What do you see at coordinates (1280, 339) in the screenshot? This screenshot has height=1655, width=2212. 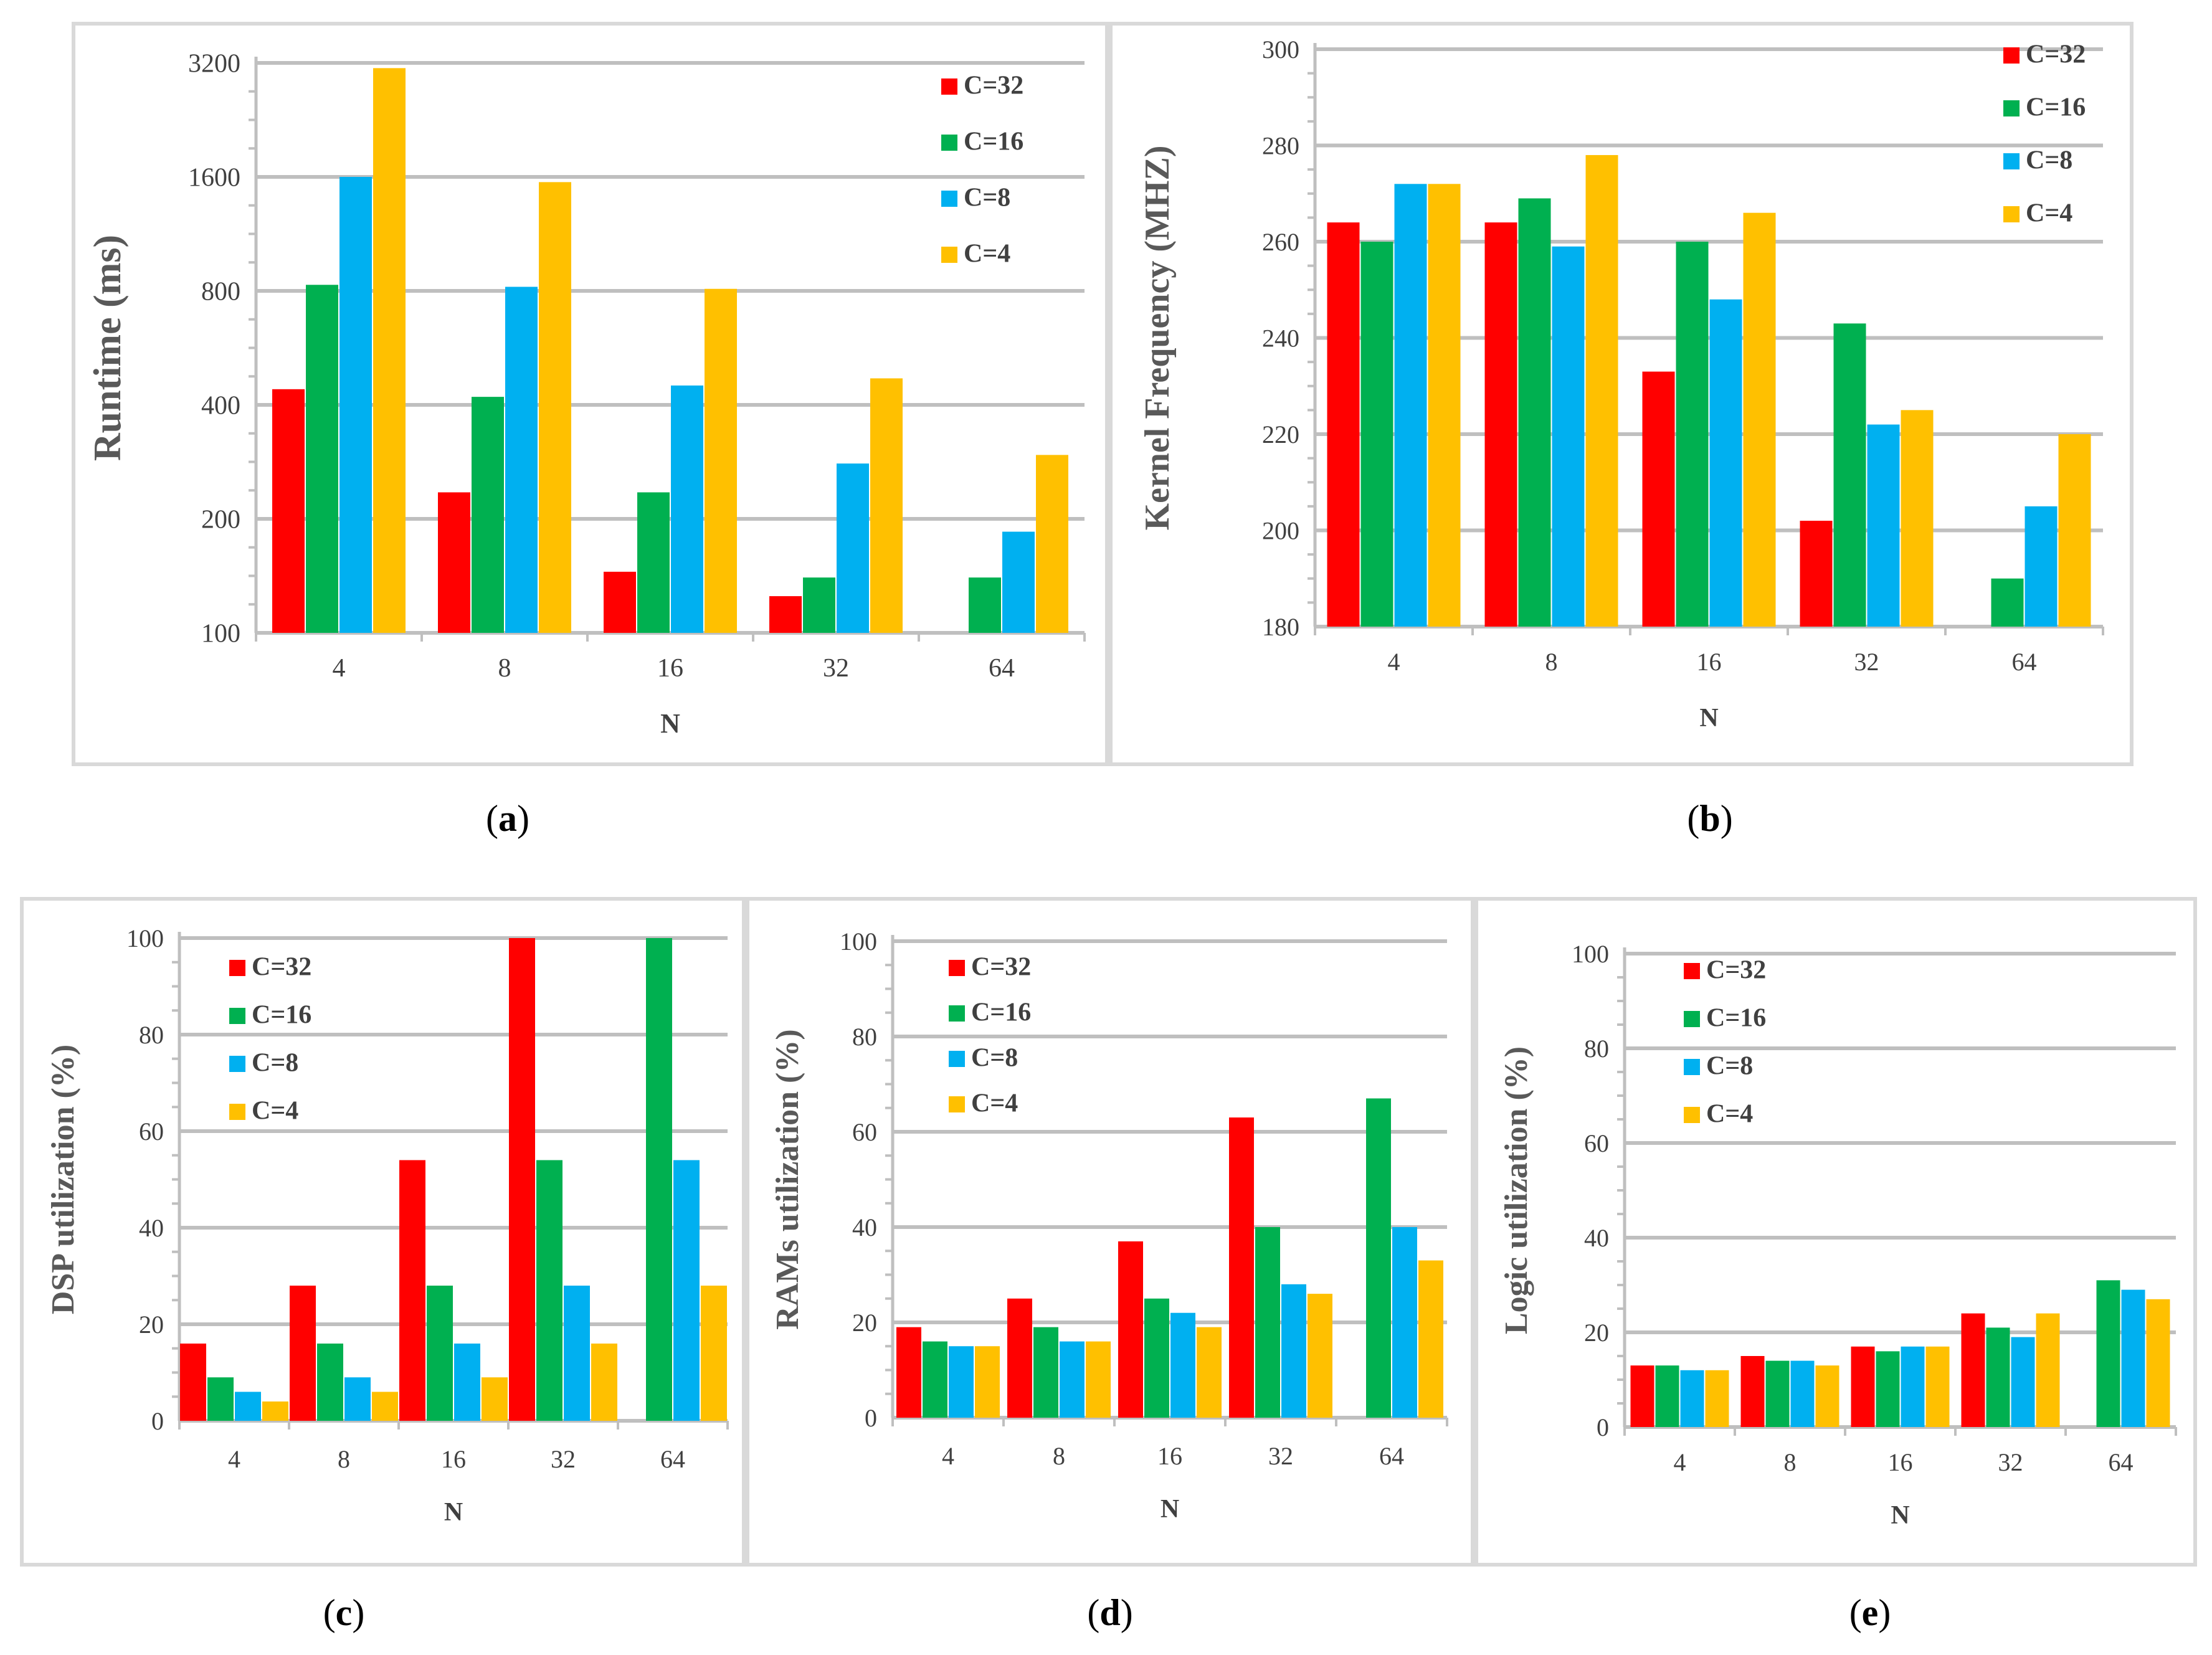 I see `y-tick-label: 240` at bounding box center [1280, 339].